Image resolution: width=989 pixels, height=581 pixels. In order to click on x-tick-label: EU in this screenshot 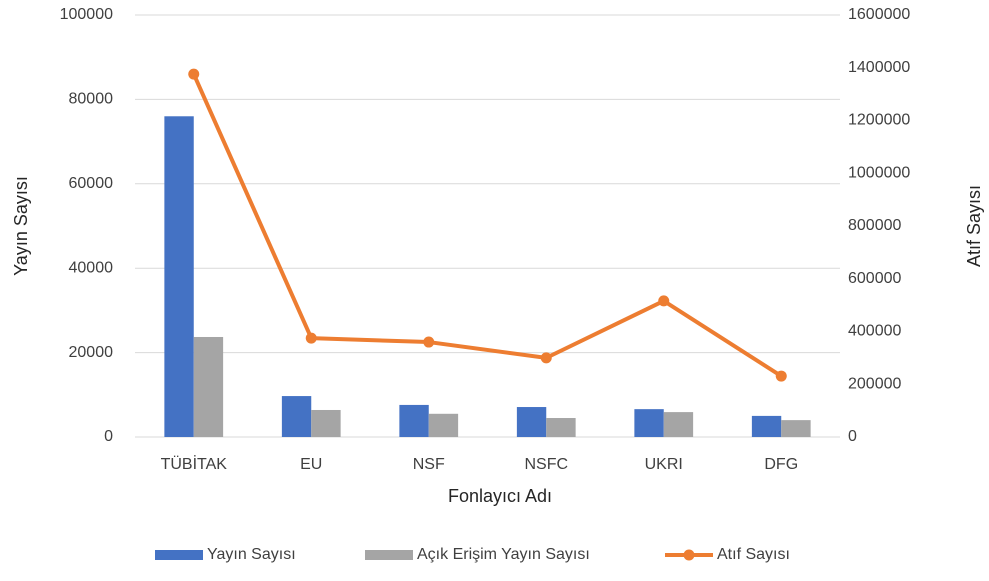, I will do `click(311, 464)`.